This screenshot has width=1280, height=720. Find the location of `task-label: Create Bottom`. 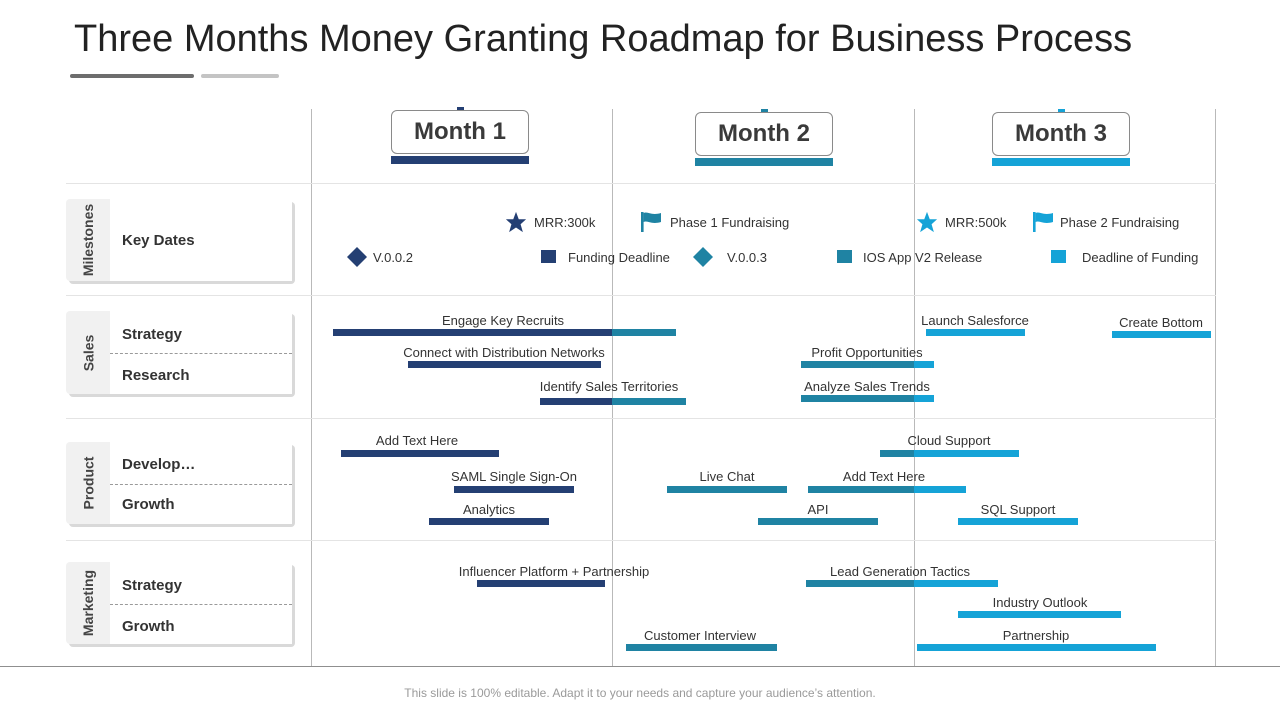

task-label: Create Bottom is located at coordinates (1161, 322).